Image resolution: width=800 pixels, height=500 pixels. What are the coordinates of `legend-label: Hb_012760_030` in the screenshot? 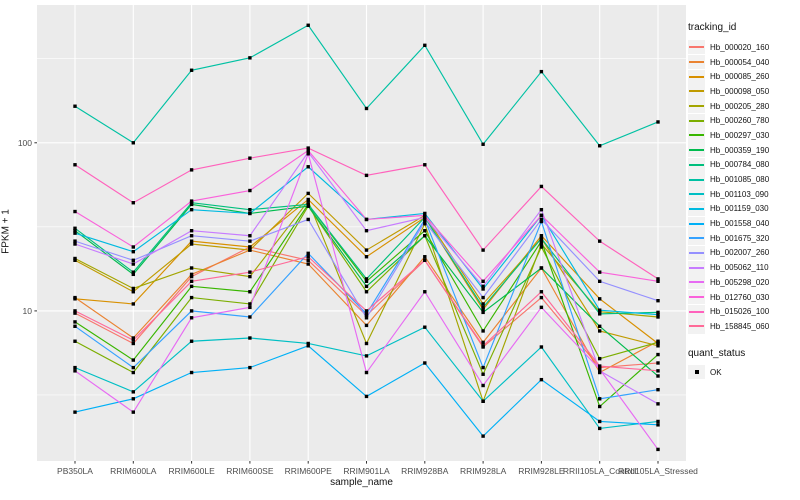 It's located at (740, 297).